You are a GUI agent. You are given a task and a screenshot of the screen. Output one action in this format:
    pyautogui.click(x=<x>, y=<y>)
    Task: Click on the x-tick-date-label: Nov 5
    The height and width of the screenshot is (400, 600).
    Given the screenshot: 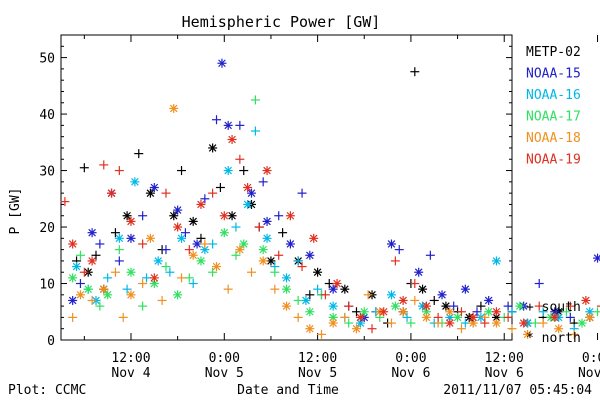 What is the action you would take?
    pyautogui.click(x=224, y=373)
    